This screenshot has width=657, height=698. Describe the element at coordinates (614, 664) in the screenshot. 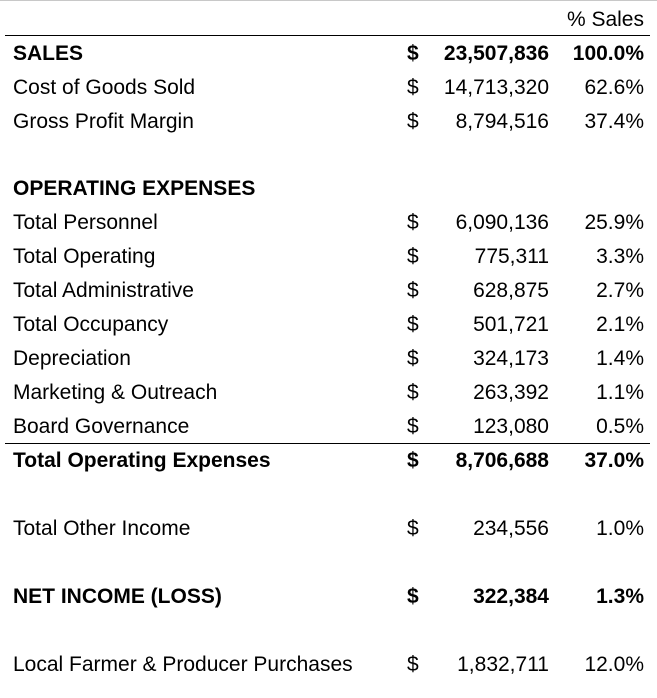

I see `local-purchases-pct: 12.0%` at that location.